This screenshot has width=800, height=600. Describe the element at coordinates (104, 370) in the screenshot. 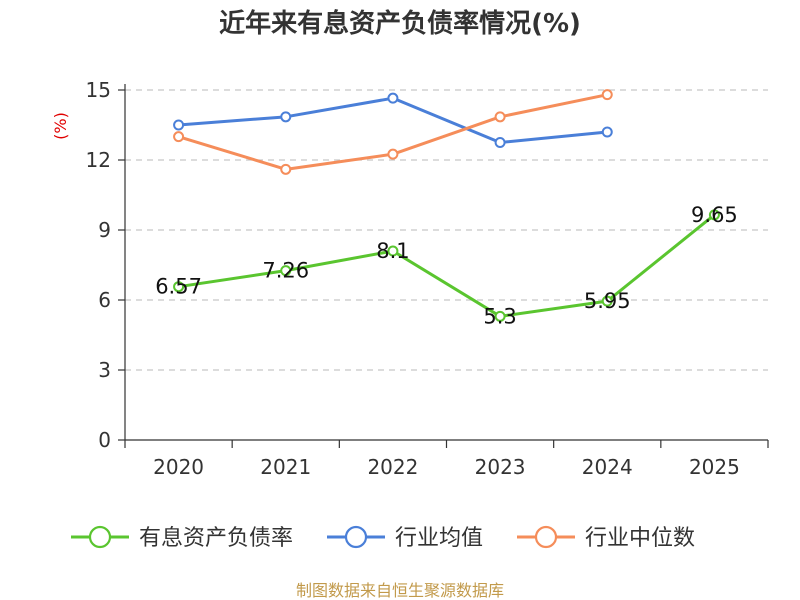

I see `y-tick-label: 3` at that location.